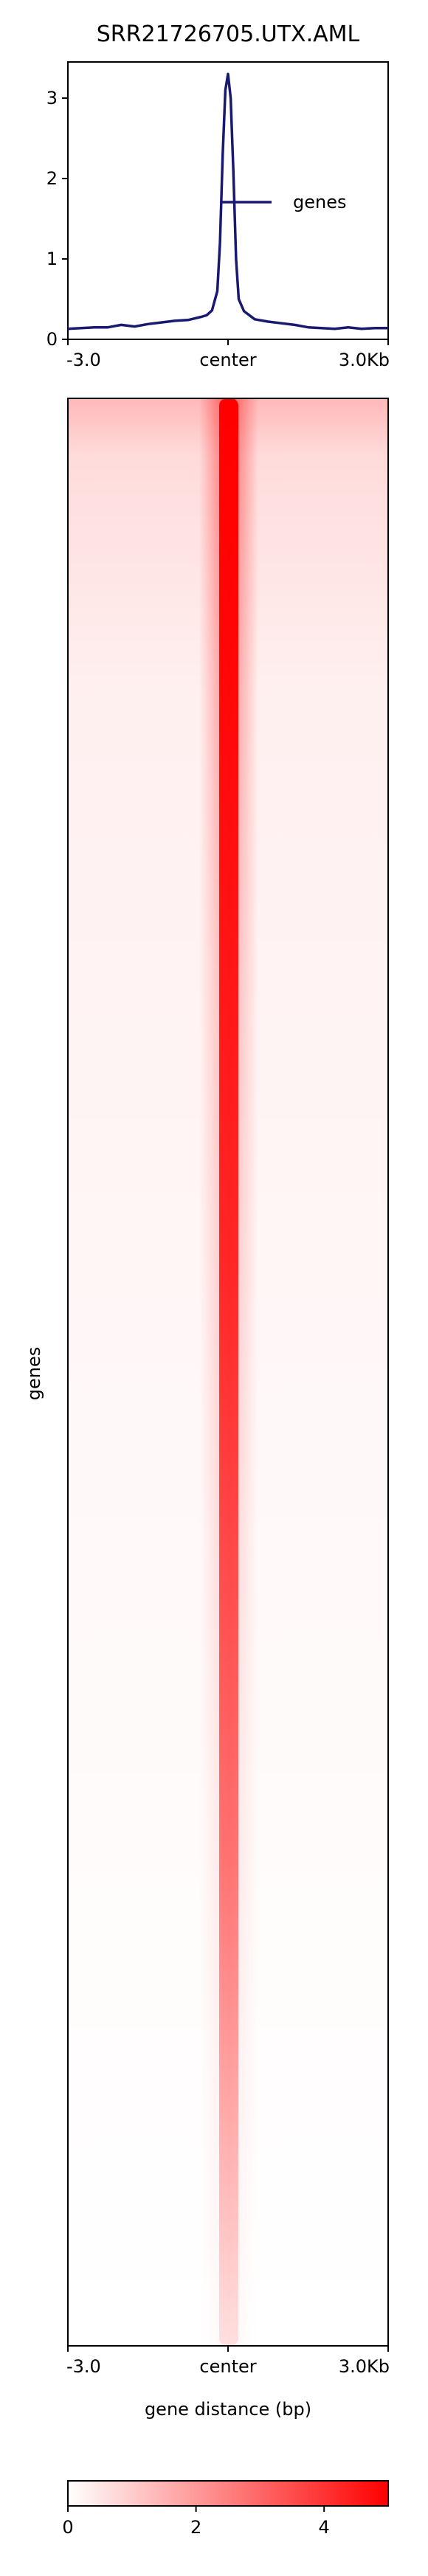  I want to click on legend-label-genes: genes, so click(320, 202).